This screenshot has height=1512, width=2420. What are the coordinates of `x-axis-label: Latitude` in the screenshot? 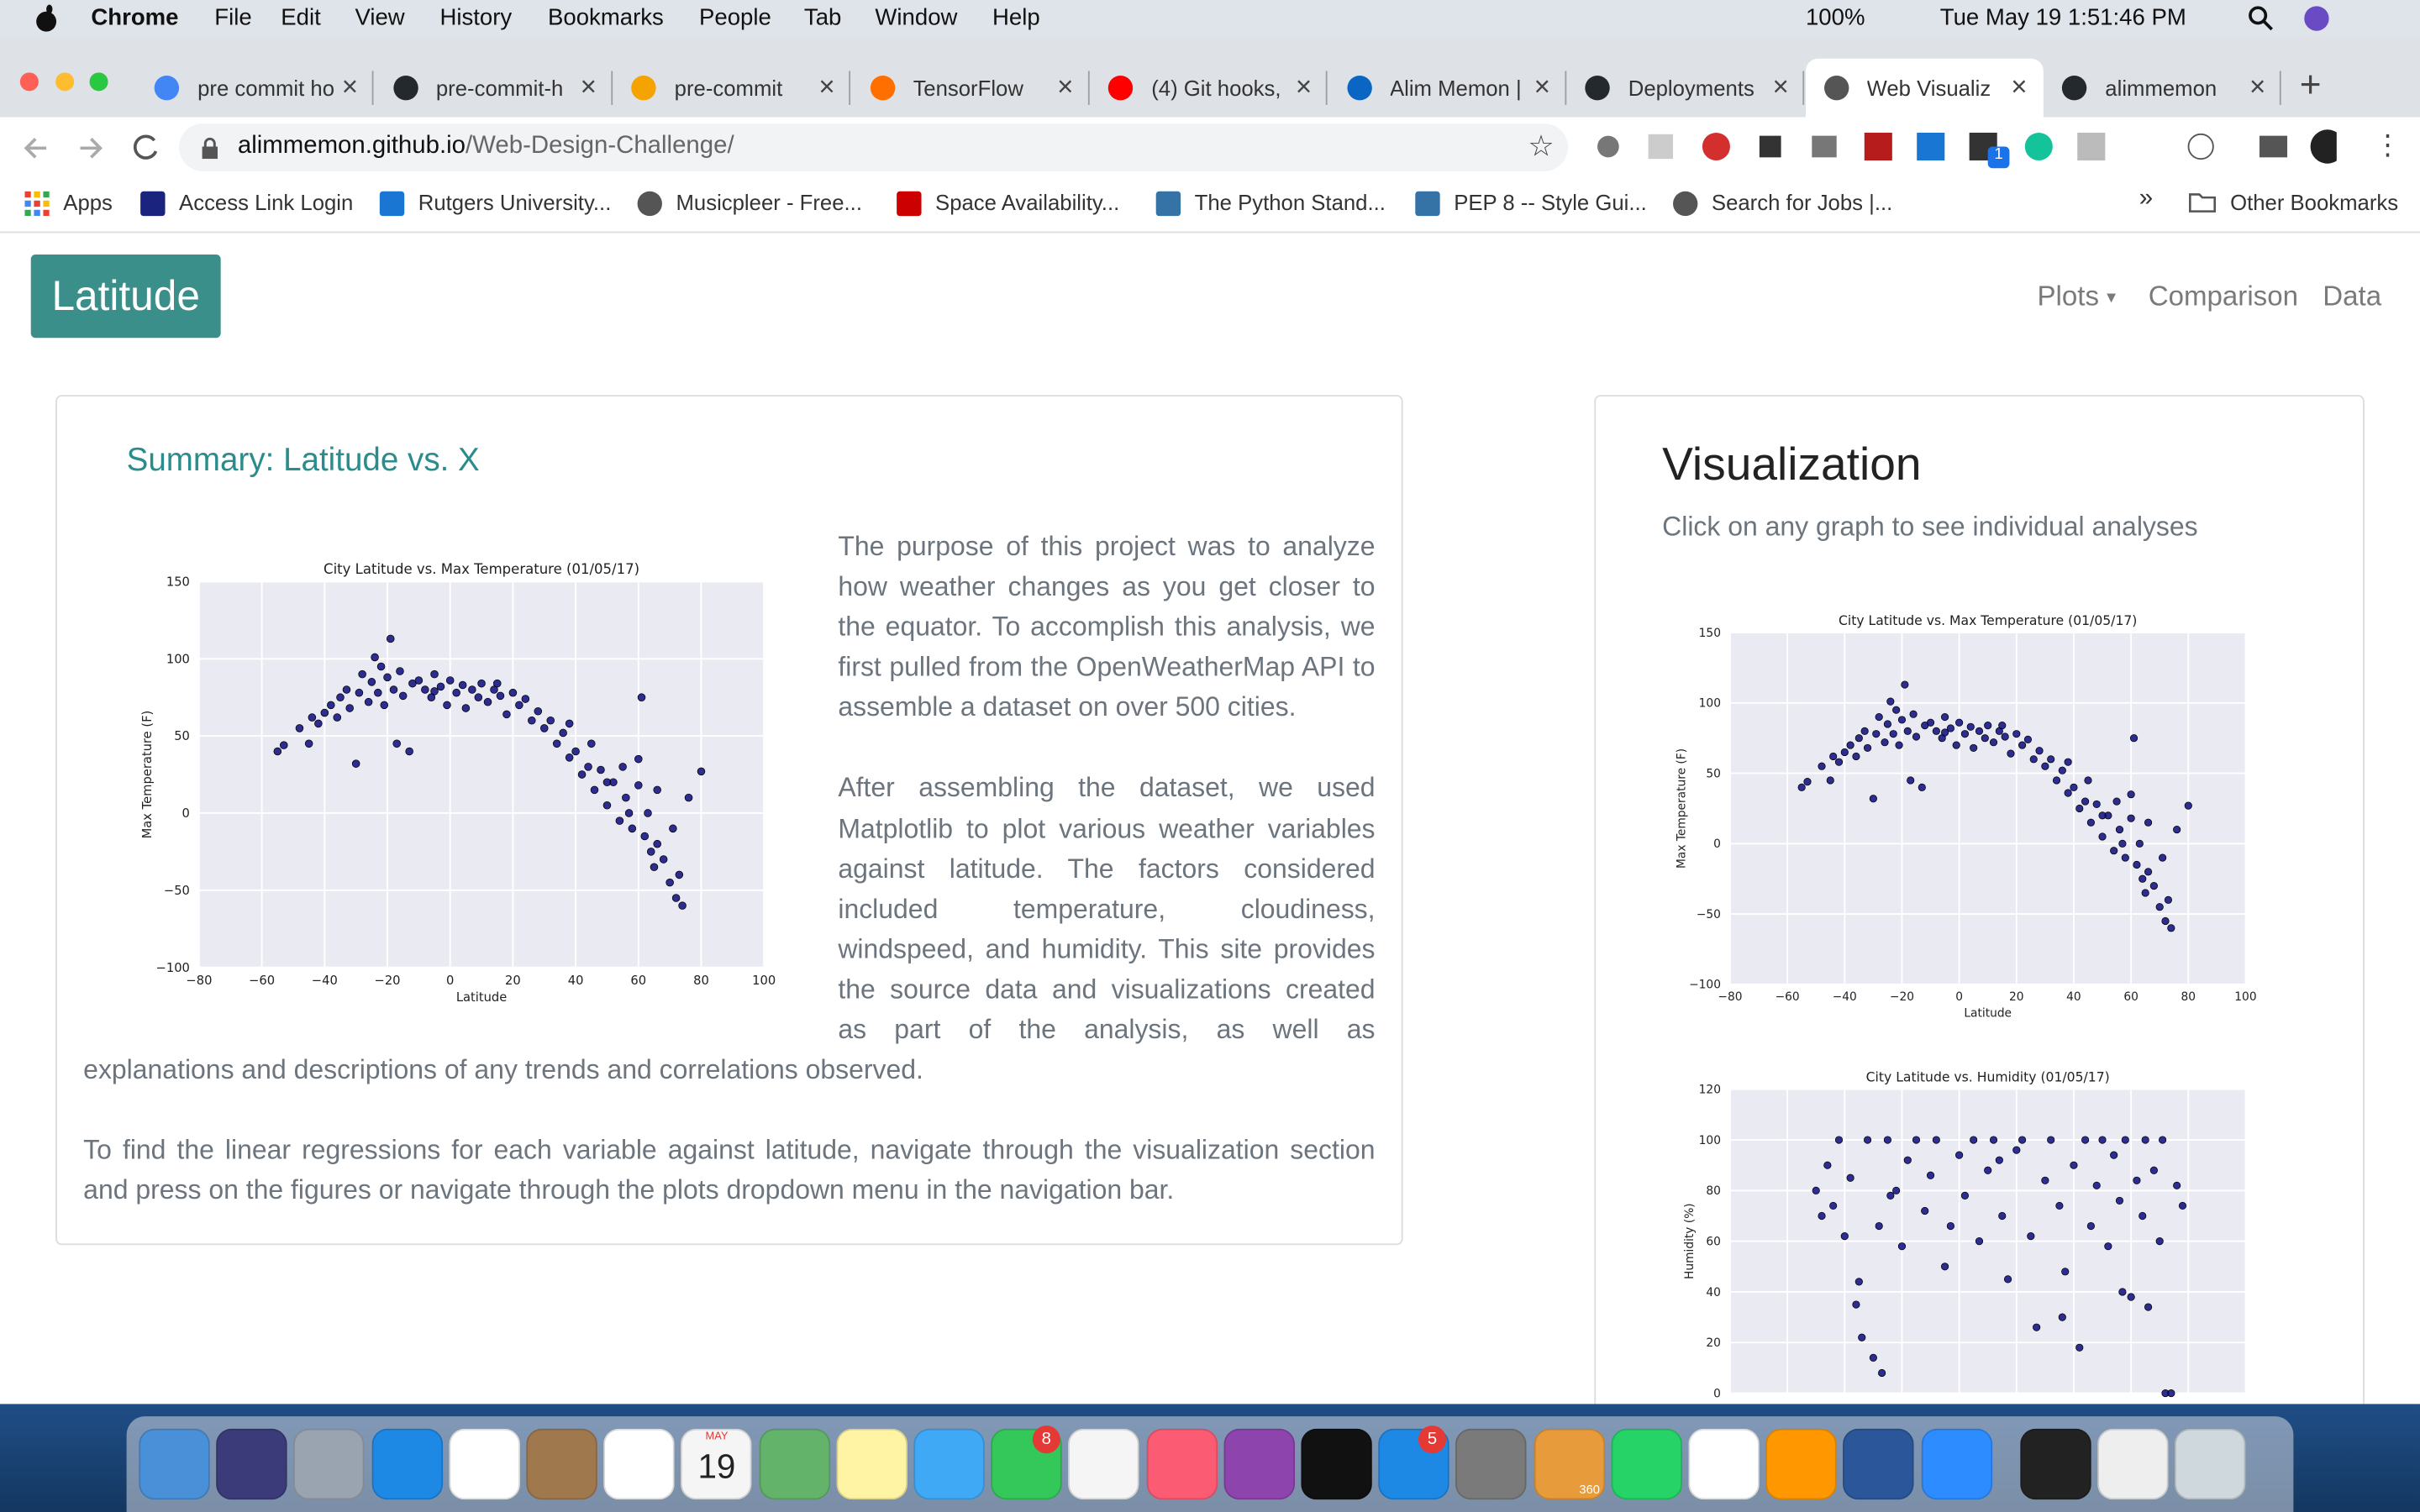 It's located at (481, 997).